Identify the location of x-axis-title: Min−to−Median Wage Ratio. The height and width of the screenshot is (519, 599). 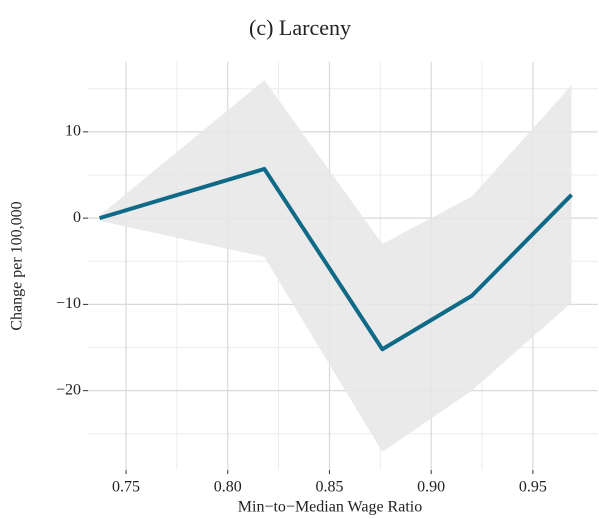
(330, 507).